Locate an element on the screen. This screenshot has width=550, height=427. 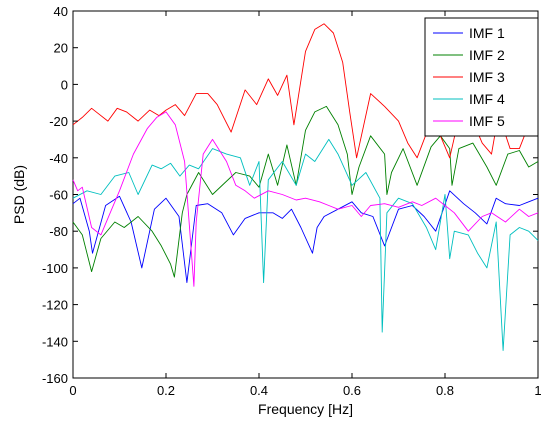
legend-label-imf-2: IMF 2 is located at coordinates (487, 55).